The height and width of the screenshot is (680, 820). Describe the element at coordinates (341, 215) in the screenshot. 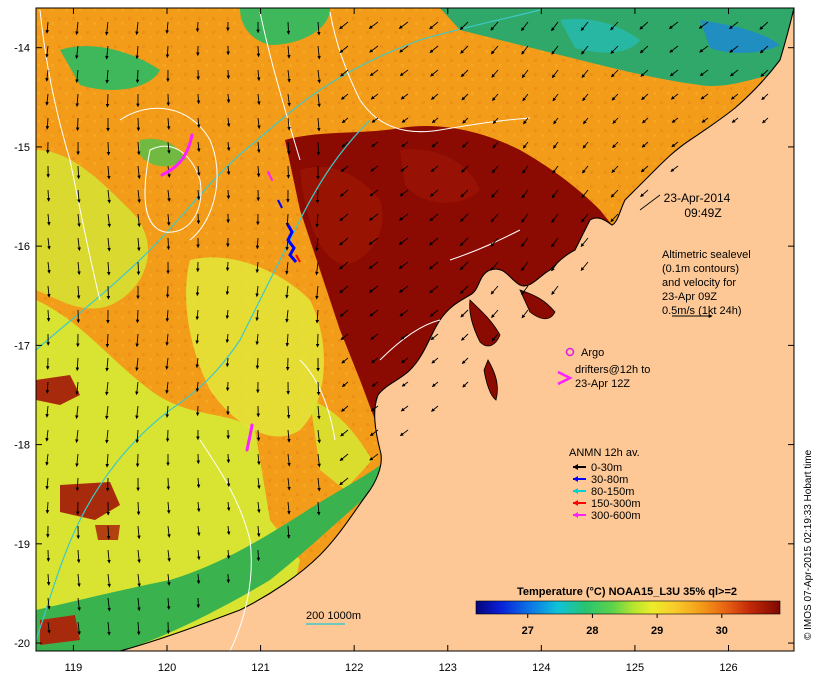

I see `sea-hot-texture` at that location.